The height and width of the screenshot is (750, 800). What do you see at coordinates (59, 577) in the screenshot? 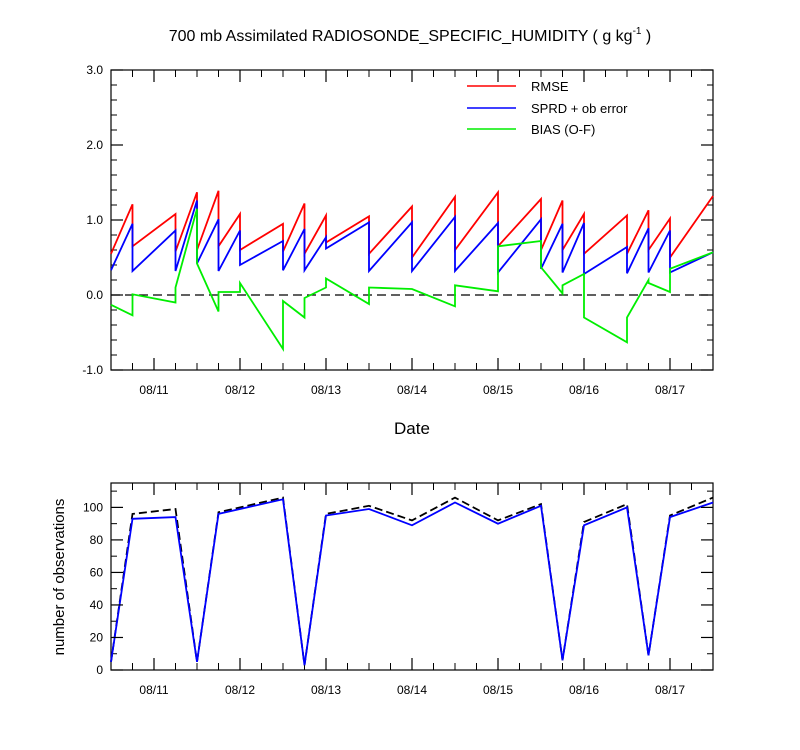
I see `y-axis-title-observations: number of observations` at bounding box center [59, 577].